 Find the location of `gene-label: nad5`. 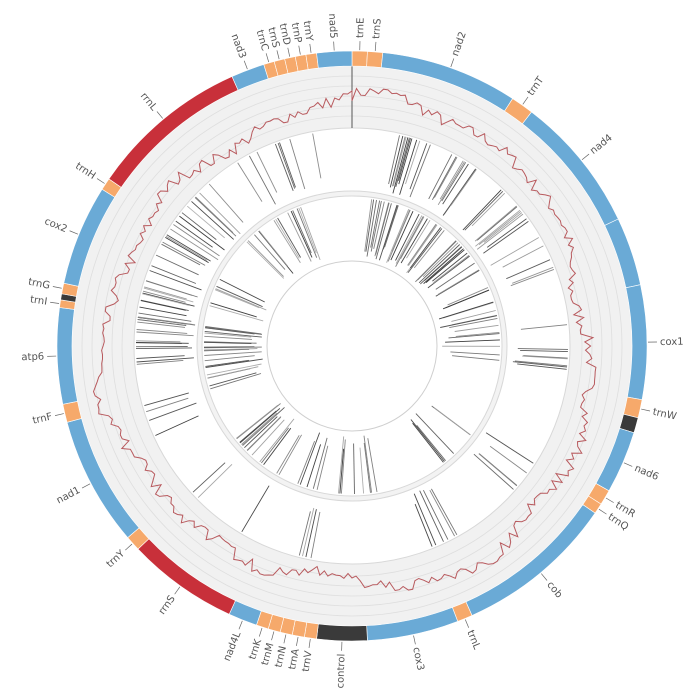

gene-label: nad5 is located at coordinates (332, 26).